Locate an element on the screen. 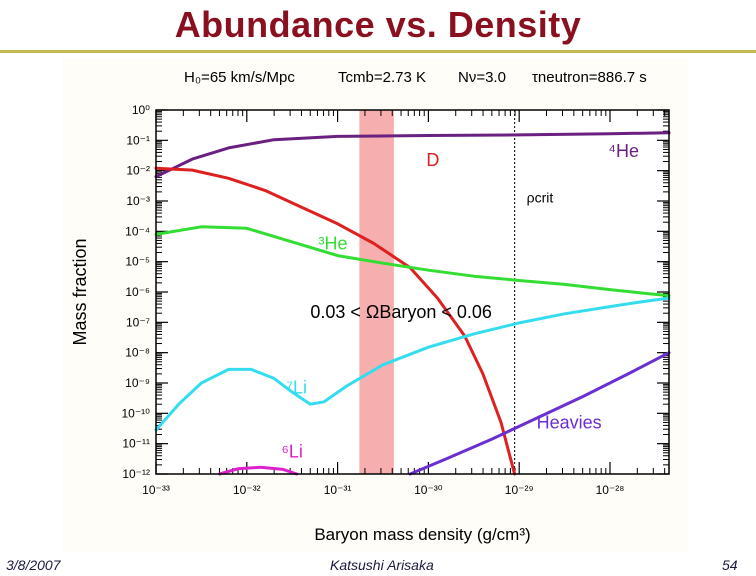 Image resolution: width=756 pixels, height=576 pixels. y-tick-label: 10⁻¹ is located at coordinates (138, 140).